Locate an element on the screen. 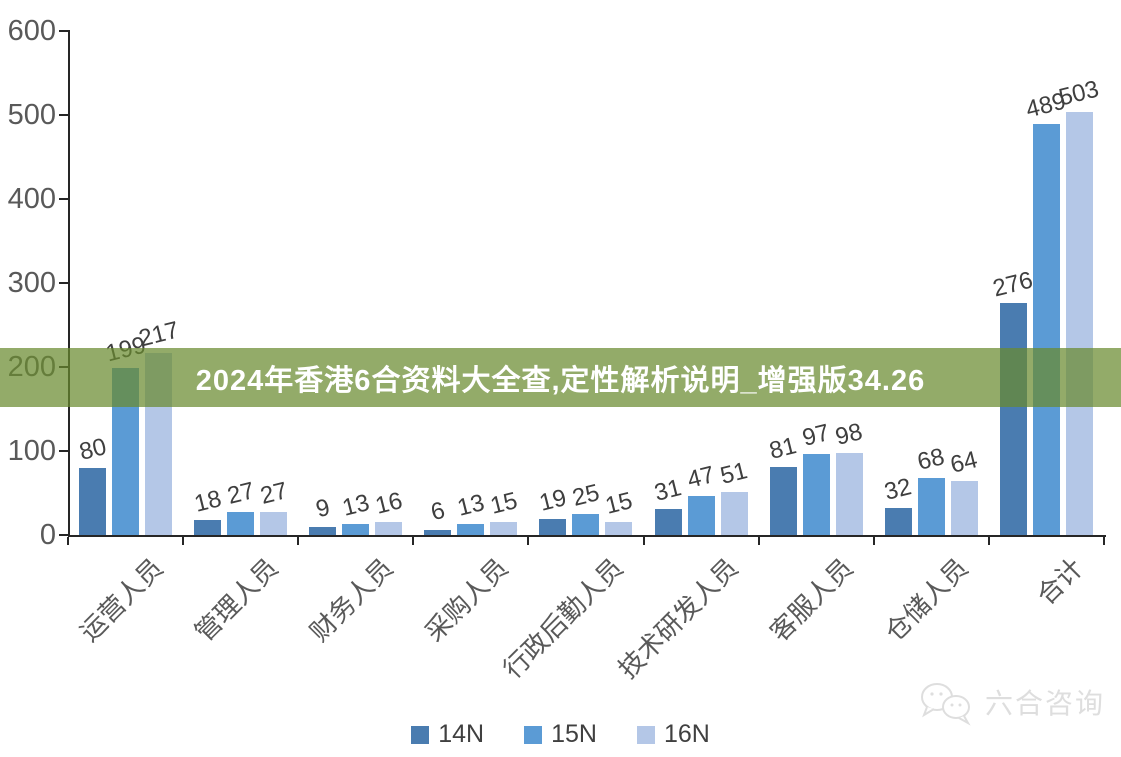  legend: 14N 15N 16N is located at coordinates (560, 734).